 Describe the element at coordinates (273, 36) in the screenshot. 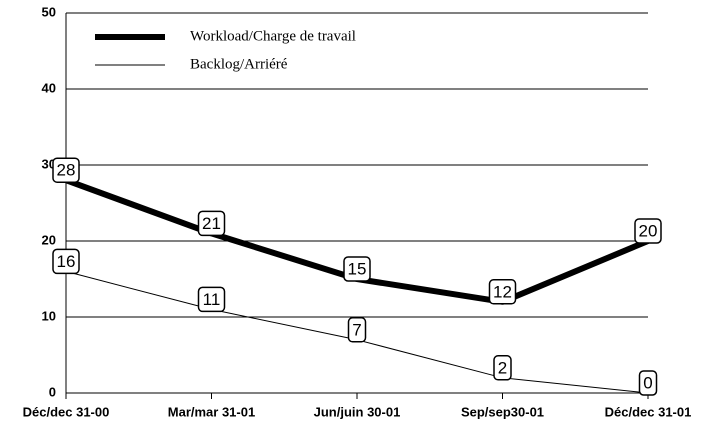

I see `legend-label: Workload/Charge de travail` at that location.